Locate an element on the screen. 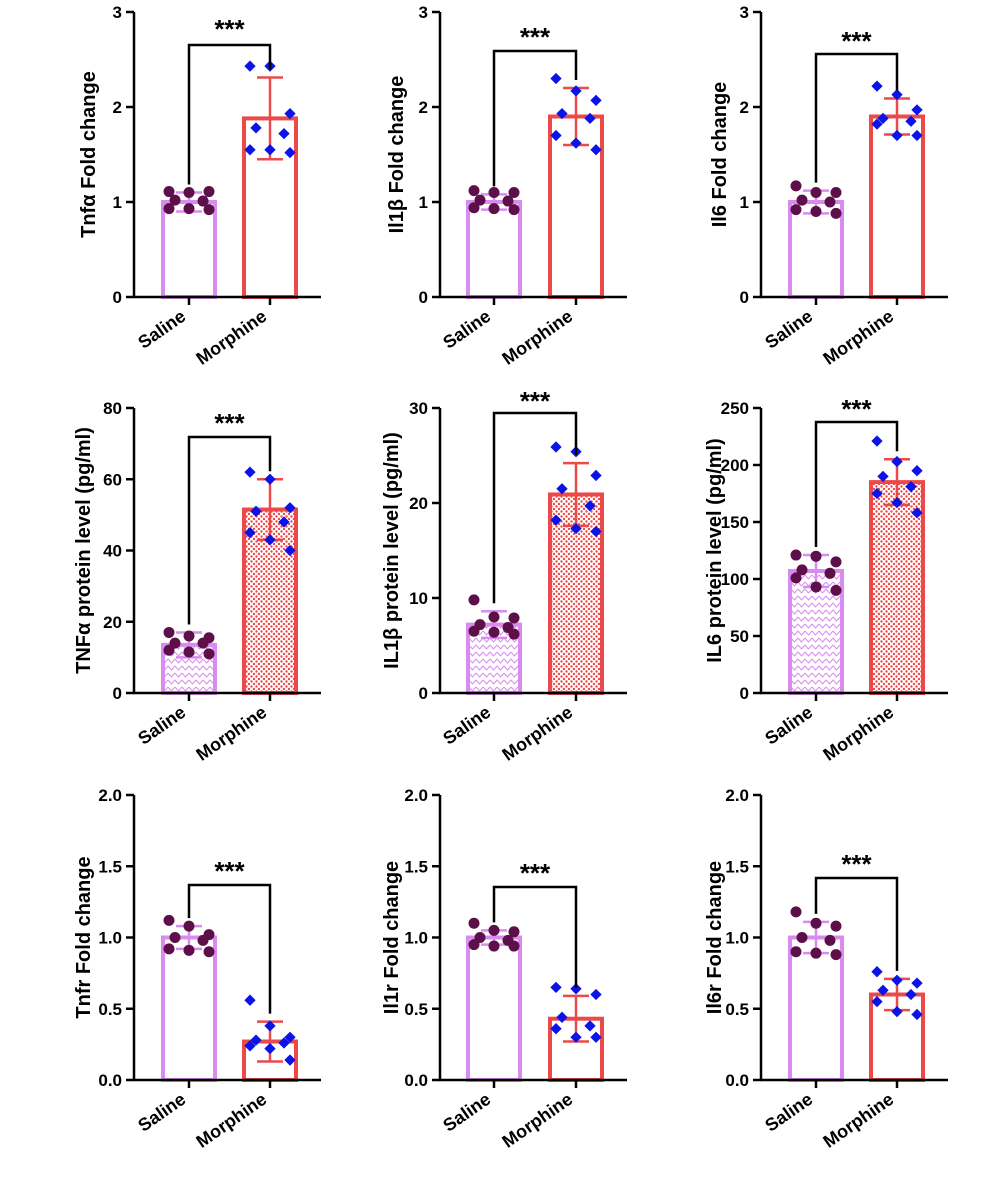  y-tick-label: 40 is located at coordinates (112, 551).